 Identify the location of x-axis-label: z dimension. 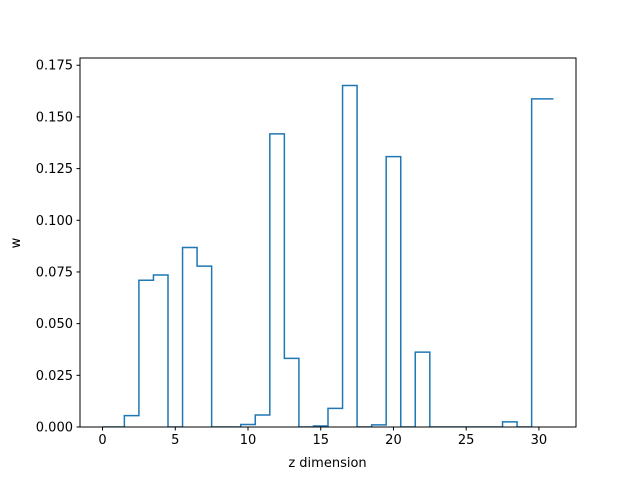
(327, 463).